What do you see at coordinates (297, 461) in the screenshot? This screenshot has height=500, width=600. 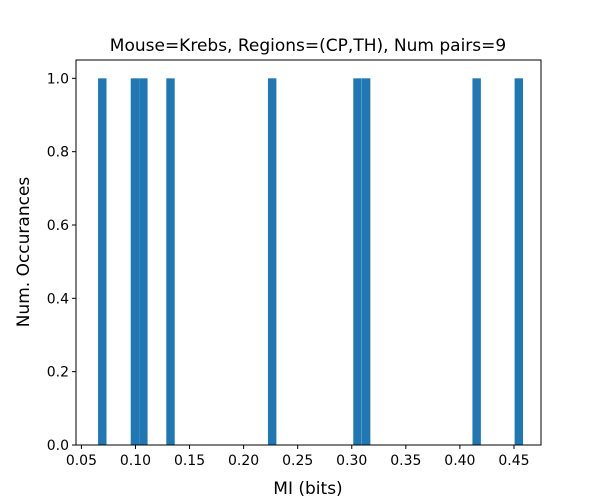 I see `x-tick-label: 0.25` at bounding box center [297, 461].